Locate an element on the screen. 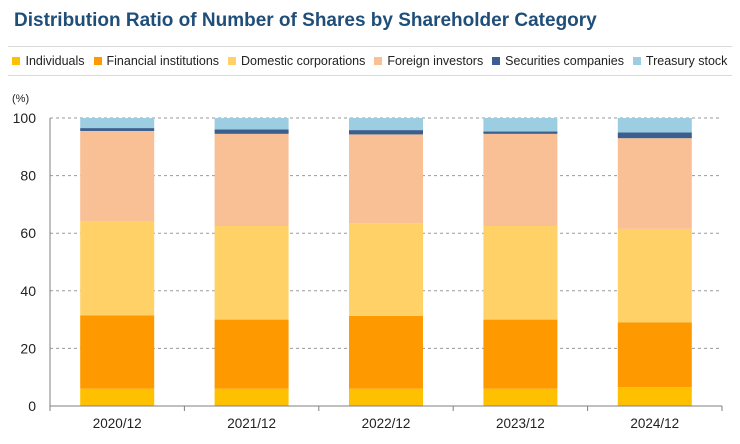  y-tick-label: 20 is located at coordinates (28, 348).